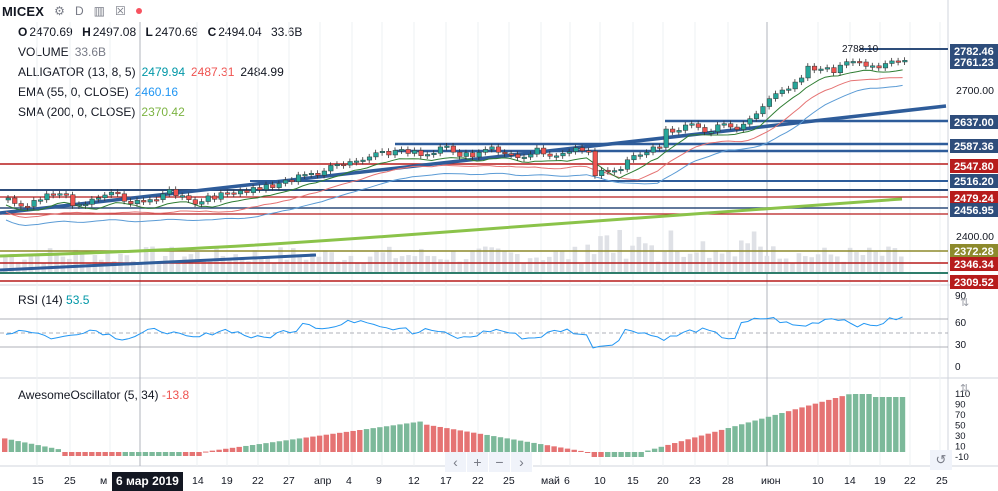  I want to click on time-axis-label: 19, so click(880, 481).